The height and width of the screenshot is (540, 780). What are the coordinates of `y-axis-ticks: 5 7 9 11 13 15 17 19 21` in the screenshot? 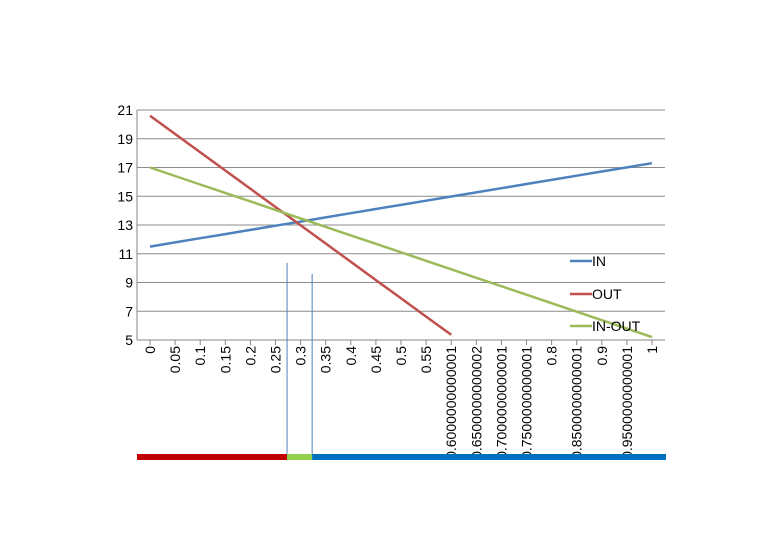 It's located at (125, 225).